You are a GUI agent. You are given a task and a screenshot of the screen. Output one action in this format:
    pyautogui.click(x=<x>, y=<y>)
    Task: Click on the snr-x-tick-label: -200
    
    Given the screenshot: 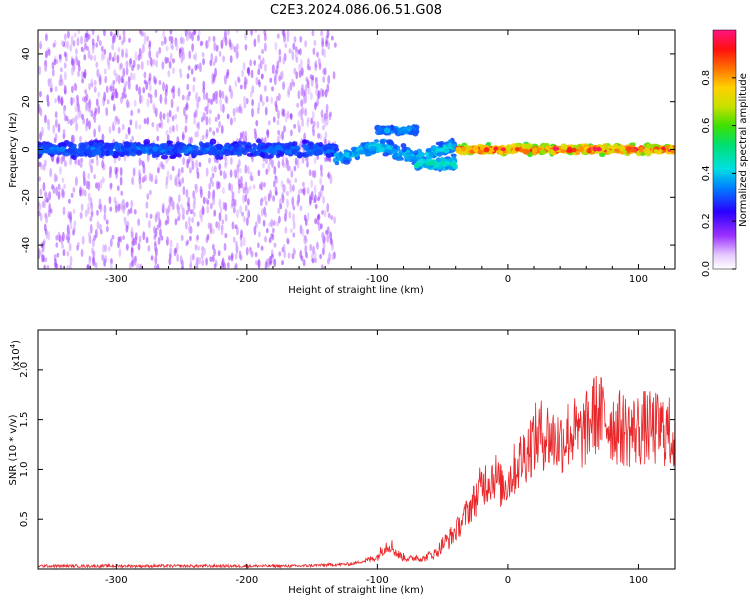 What is the action you would take?
    pyautogui.click(x=247, y=580)
    